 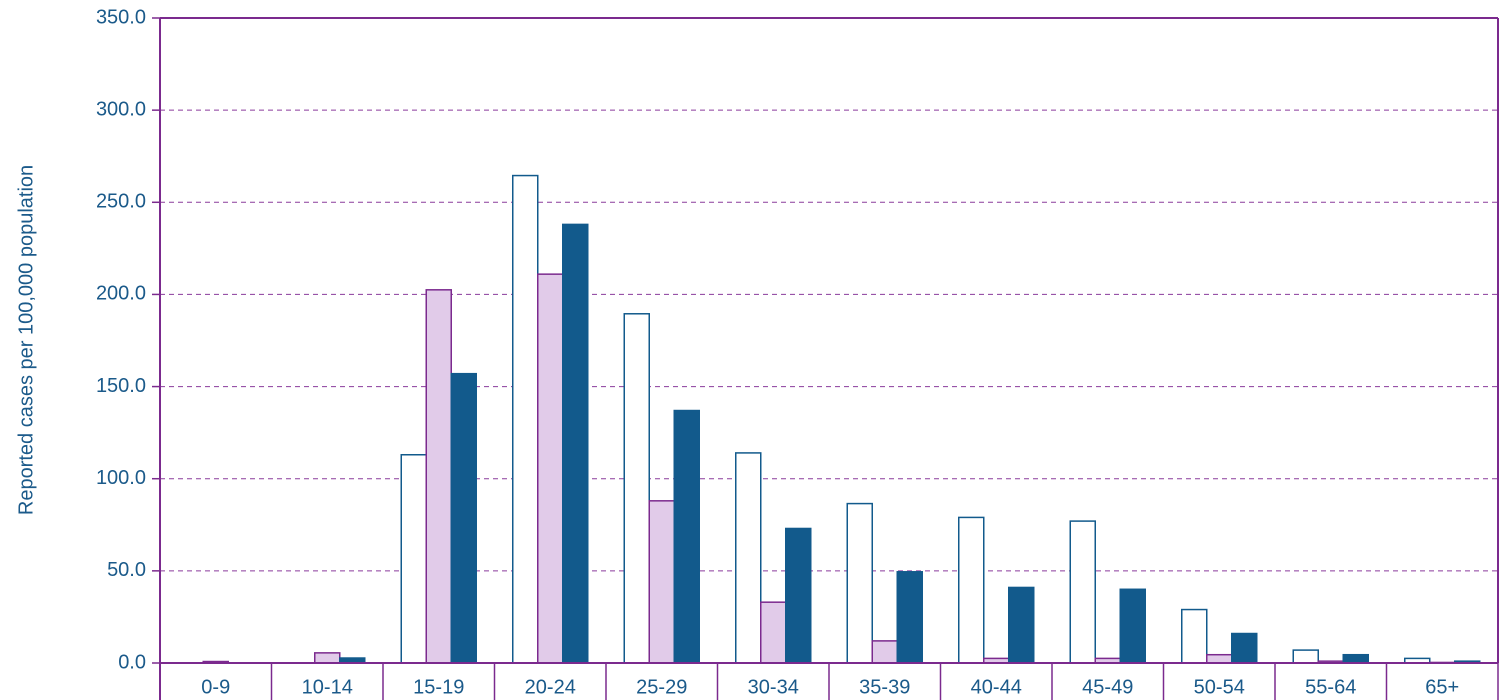 I want to click on x-tick-label: 55-64, so click(x=1330, y=687).